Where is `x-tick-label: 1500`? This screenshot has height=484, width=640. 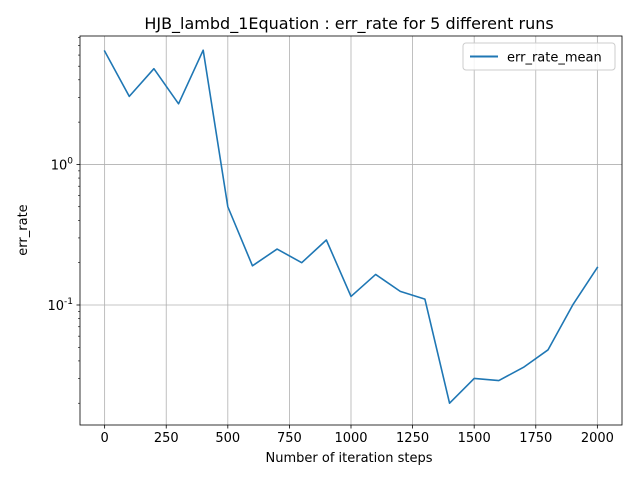
x-tick-label: 1500 is located at coordinates (474, 438).